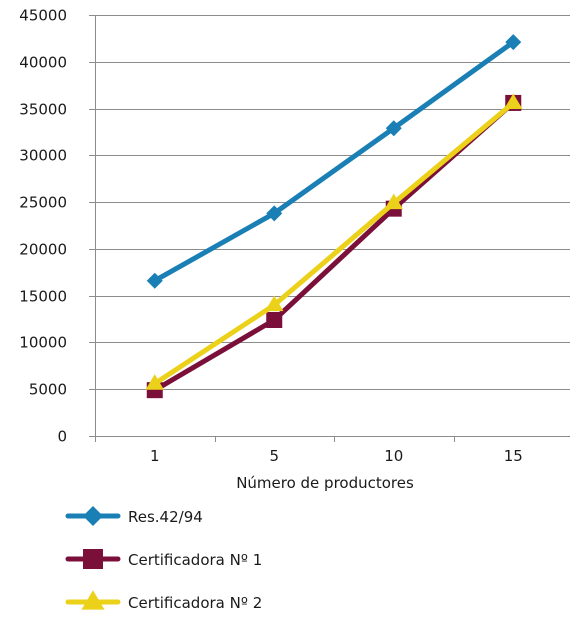 The width and height of the screenshot is (570, 621). What do you see at coordinates (43, 16) in the screenshot?
I see `y-tick-label: 45000` at bounding box center [43, 16].